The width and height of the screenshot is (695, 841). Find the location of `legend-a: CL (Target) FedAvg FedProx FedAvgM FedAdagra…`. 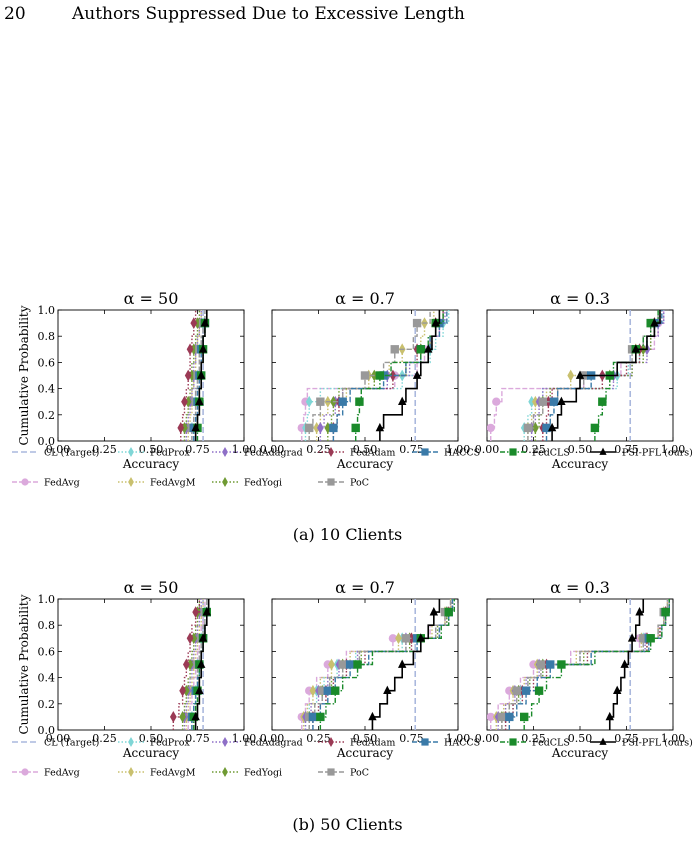

legend-a: CL (Target) FedAvg FedProx FedAvgM FedAdagra… is located at coordinates (352, 467).